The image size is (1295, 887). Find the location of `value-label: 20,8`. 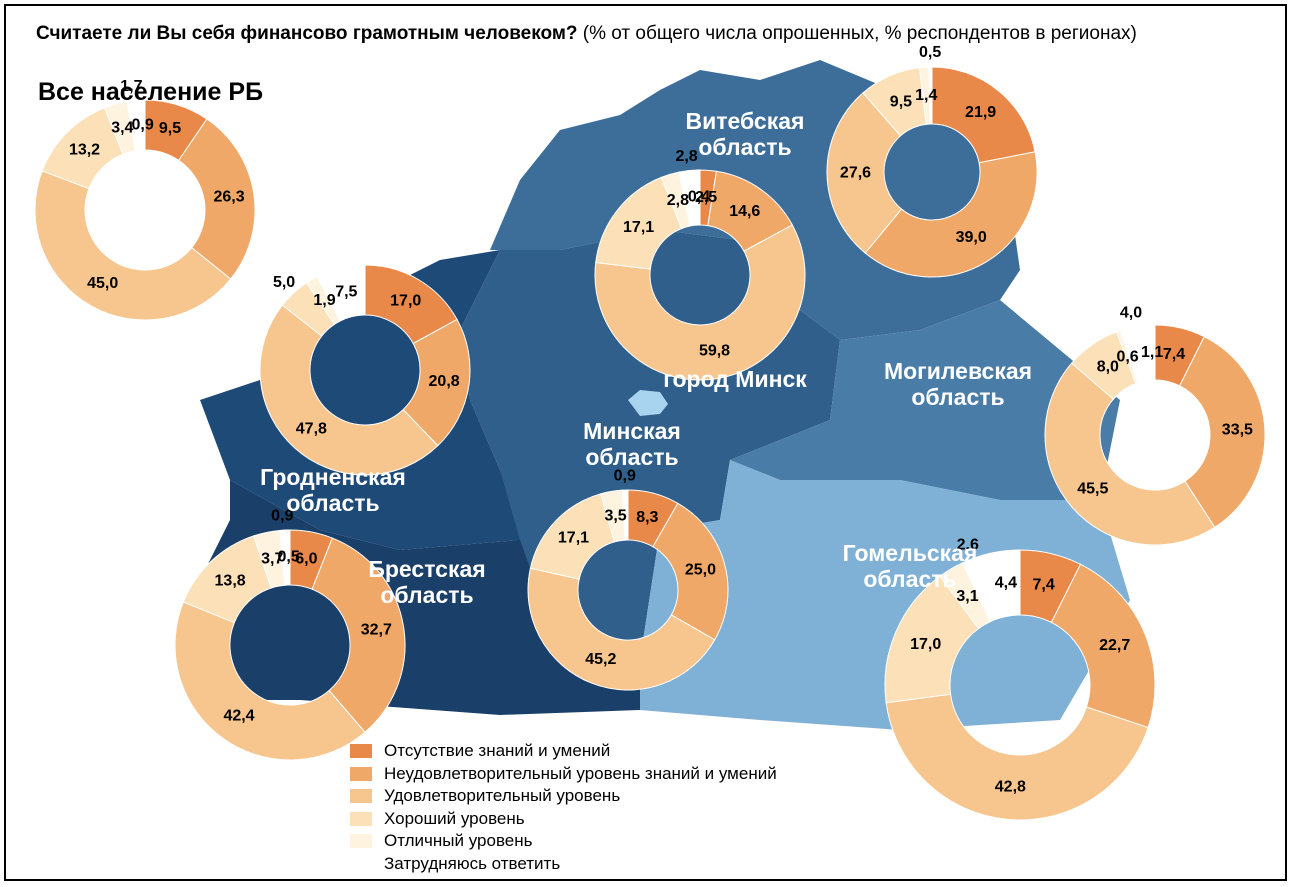

value-label: 20,8 is located at coordinates (444, 381).